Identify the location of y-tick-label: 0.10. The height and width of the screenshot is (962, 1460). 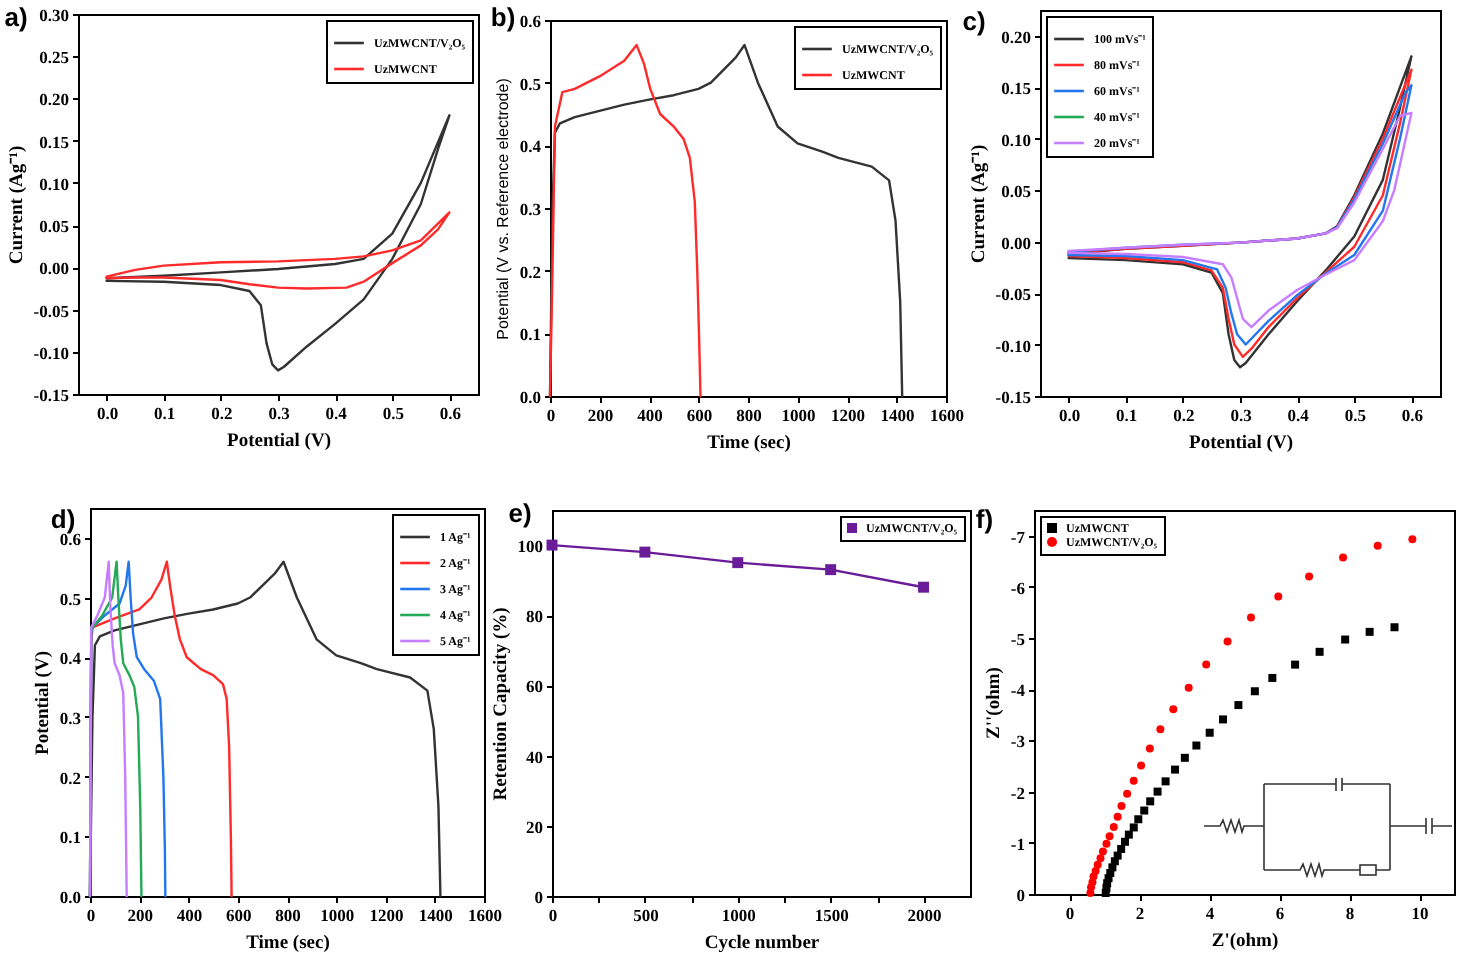
(54, 183).